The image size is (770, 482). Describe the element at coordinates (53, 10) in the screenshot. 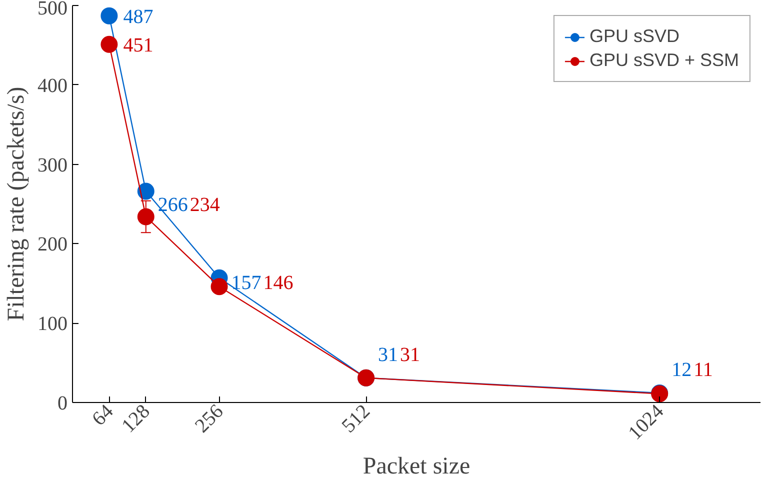

I see `y-tick-label: 500` at that location.